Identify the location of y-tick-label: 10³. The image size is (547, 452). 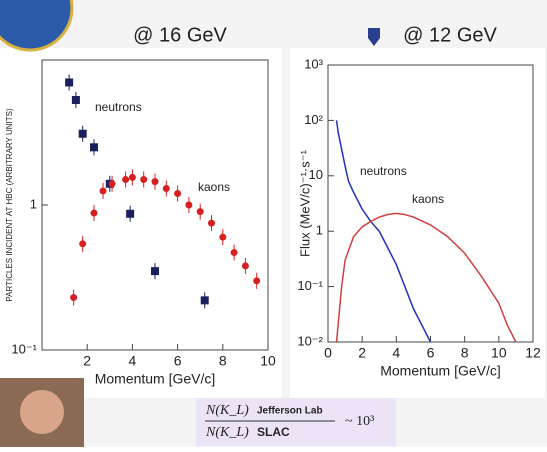
(313, 63).